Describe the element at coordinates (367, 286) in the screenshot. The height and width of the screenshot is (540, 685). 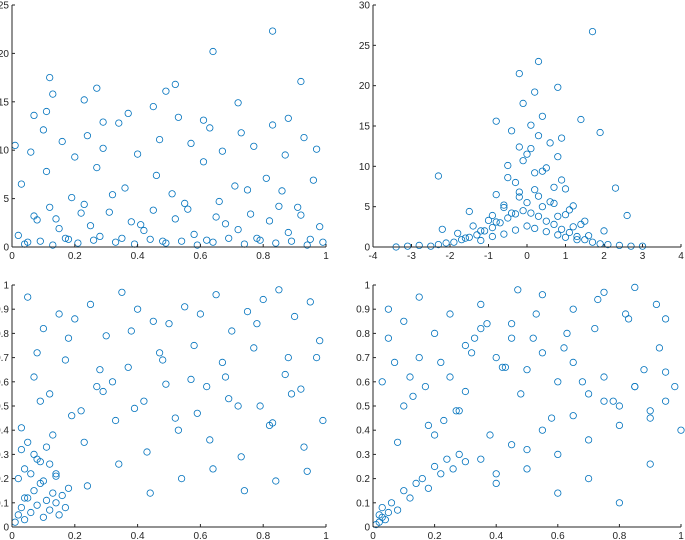
I see `y-tick-label: 1` at that location.